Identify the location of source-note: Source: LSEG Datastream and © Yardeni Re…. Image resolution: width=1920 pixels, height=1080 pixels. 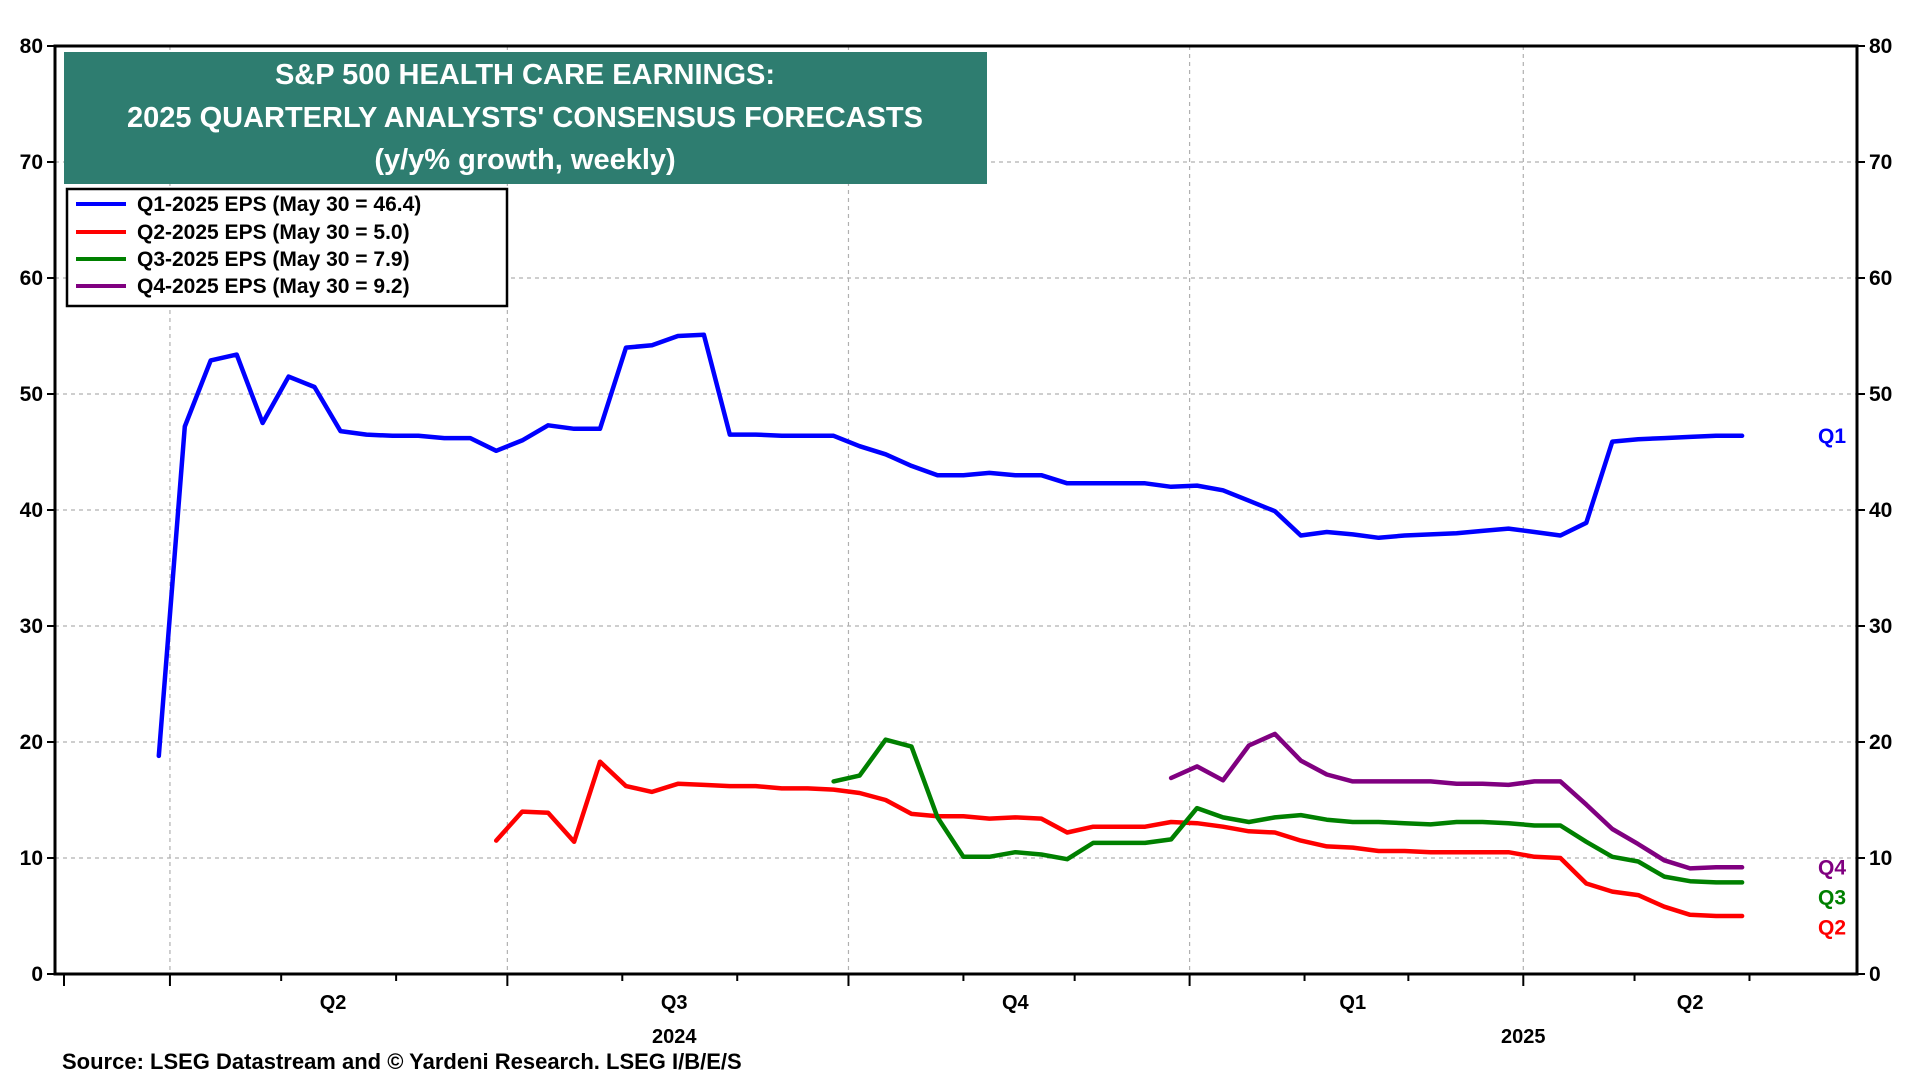
(402, 1061).